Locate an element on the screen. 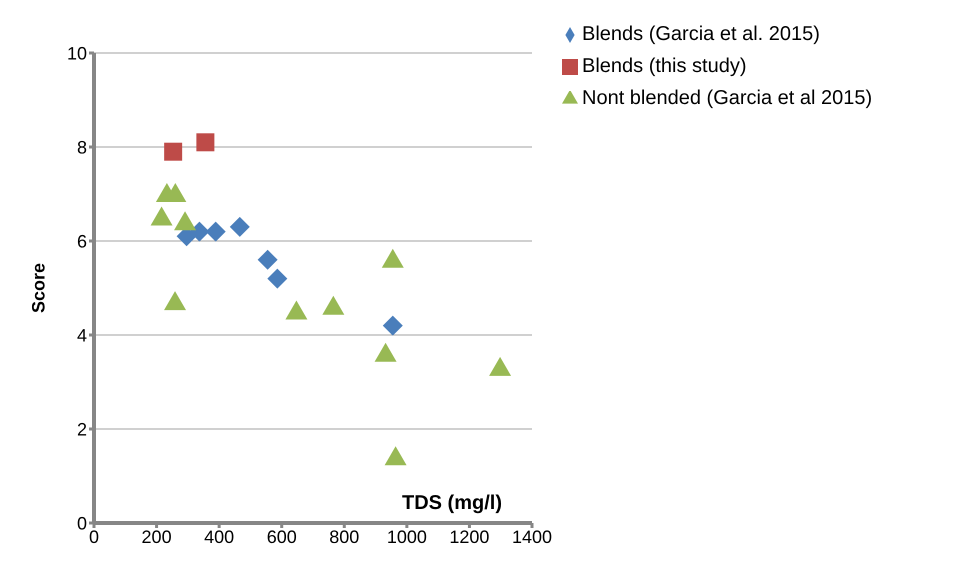 Image resolution: width=960 pixels, height=577 pixels. x-tick-label: 1200 is located at coordinates (469, 536).